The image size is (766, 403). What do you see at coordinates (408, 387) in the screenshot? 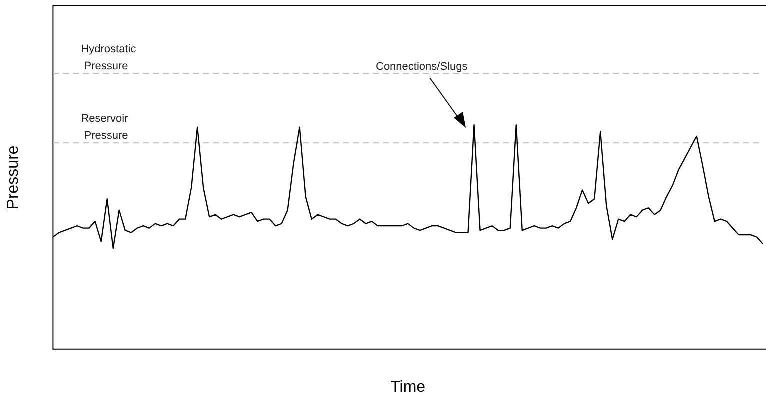
I see `x-axis-title: Time` at bounding box center [408, 387].